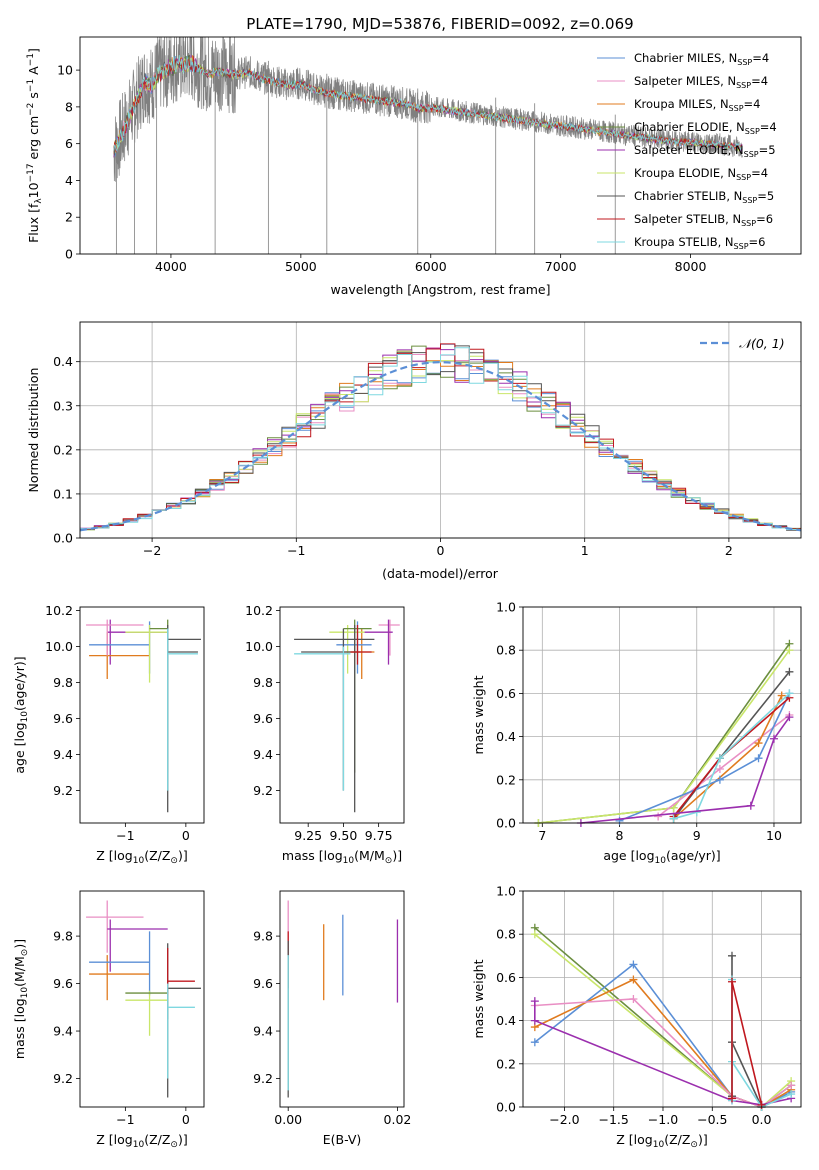 The width and height of the screenshot is (819, 1170). Describe the element at coordinates (663, 1119) in the screenshot. I see `x-tick-label: −1.0` at that location.